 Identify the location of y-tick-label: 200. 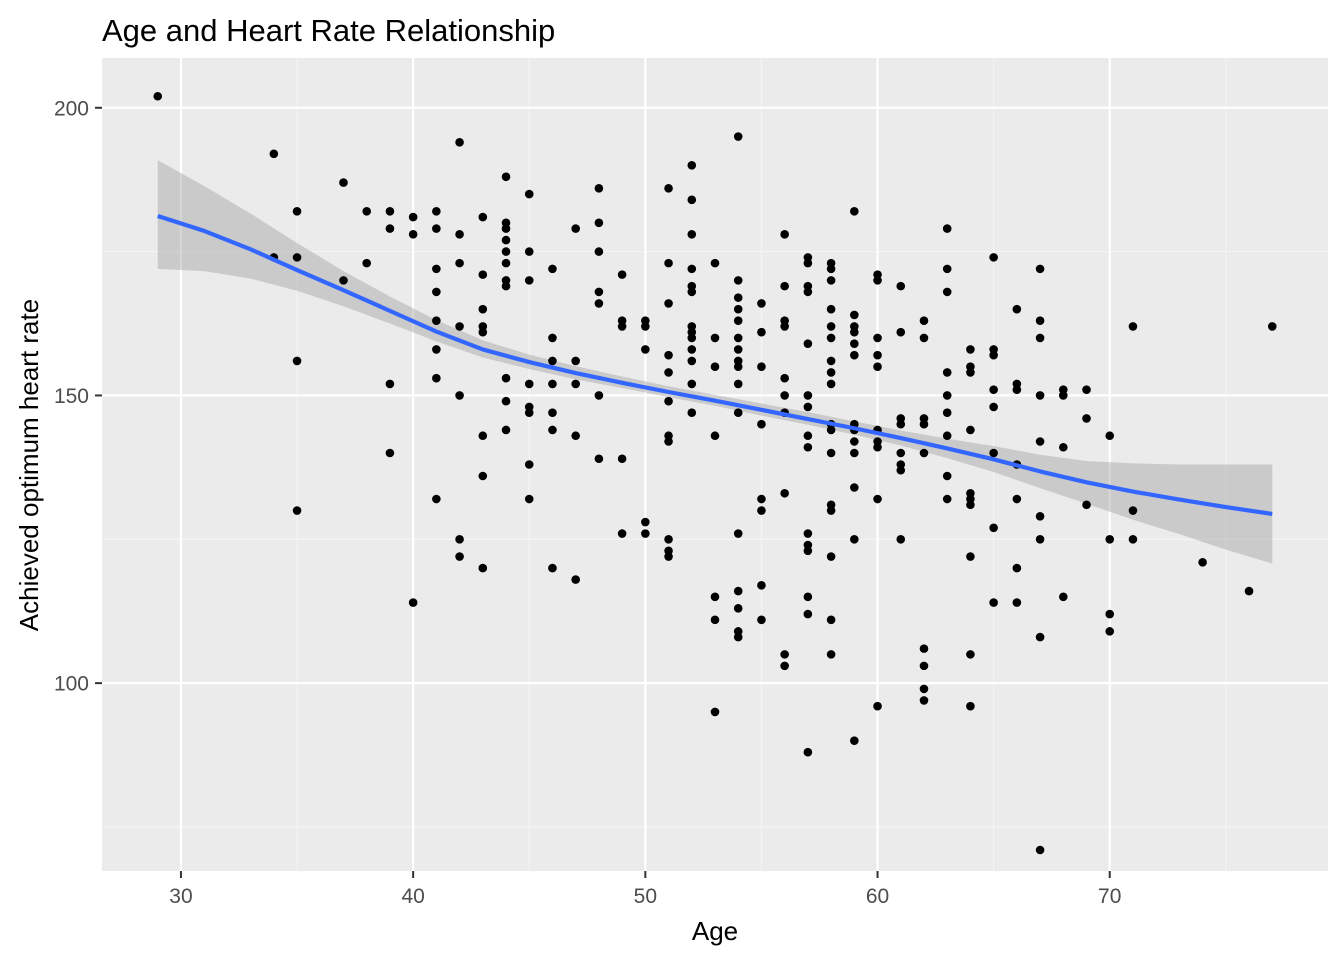
(71, 108).